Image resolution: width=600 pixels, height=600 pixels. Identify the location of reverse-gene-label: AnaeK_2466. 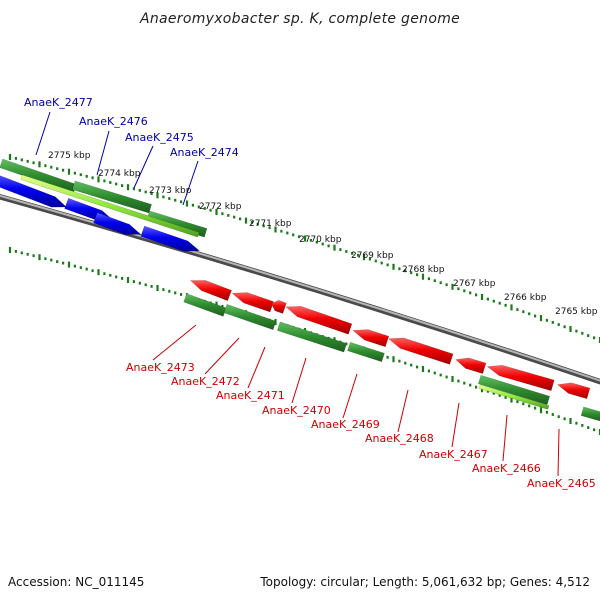
(506, 468).